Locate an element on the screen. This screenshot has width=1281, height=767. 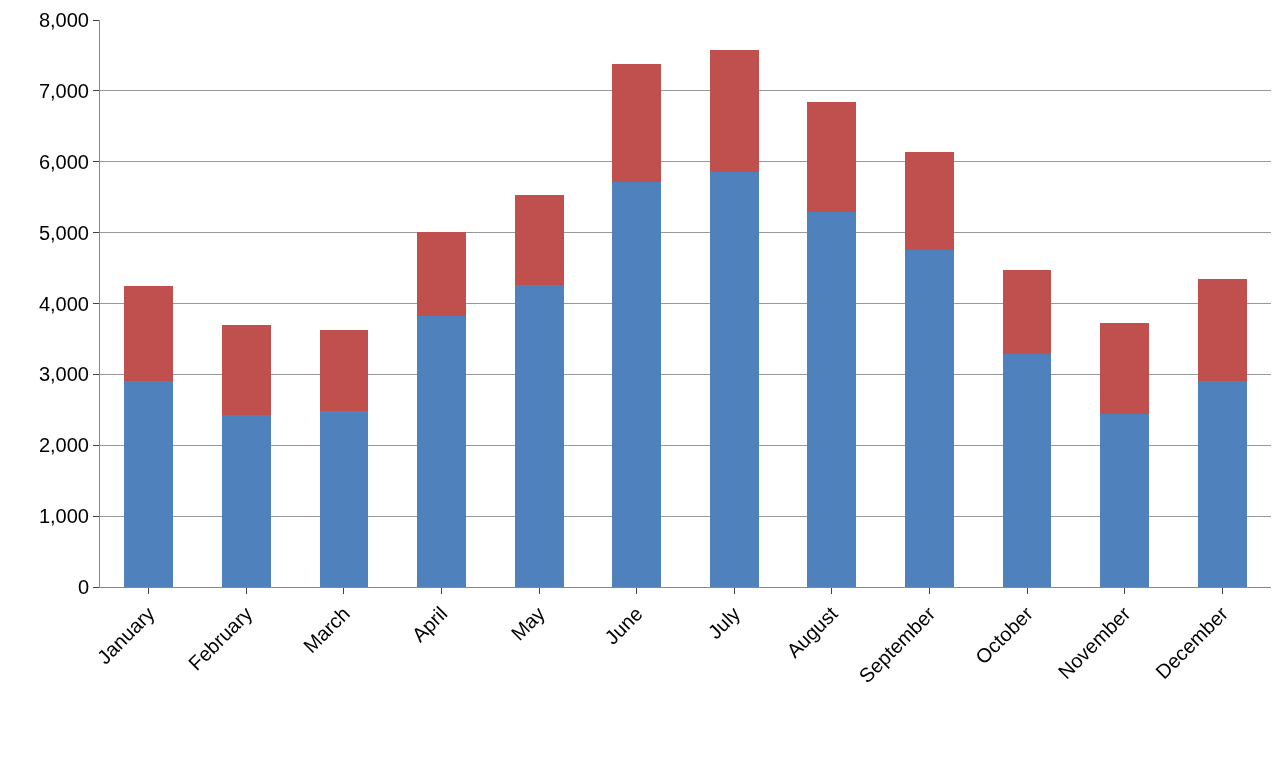
x-tick-label: July is located at coordinates (724, 623).